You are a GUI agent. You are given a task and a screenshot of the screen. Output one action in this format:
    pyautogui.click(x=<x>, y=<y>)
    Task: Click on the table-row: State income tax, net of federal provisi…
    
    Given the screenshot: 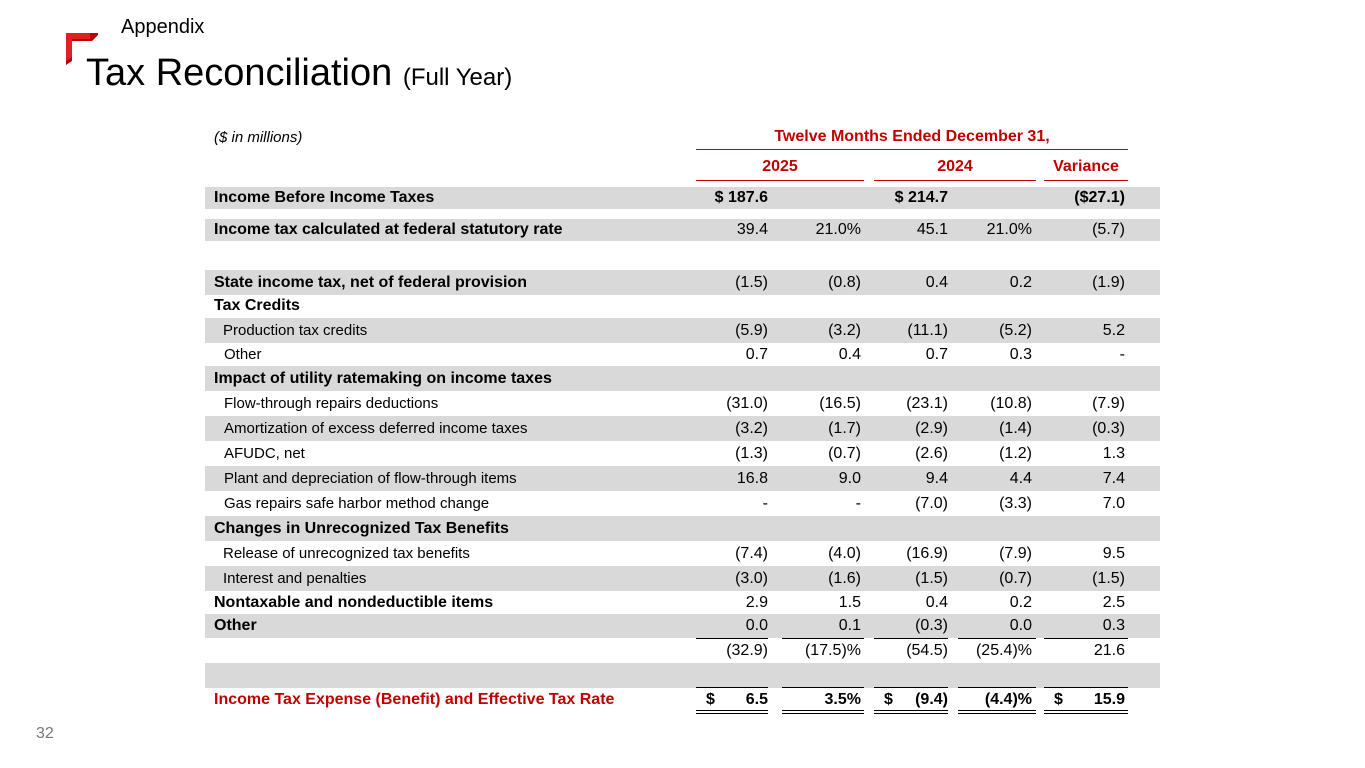 What is the action you would take?
    pyautogui.click(x=682, y=282)
    